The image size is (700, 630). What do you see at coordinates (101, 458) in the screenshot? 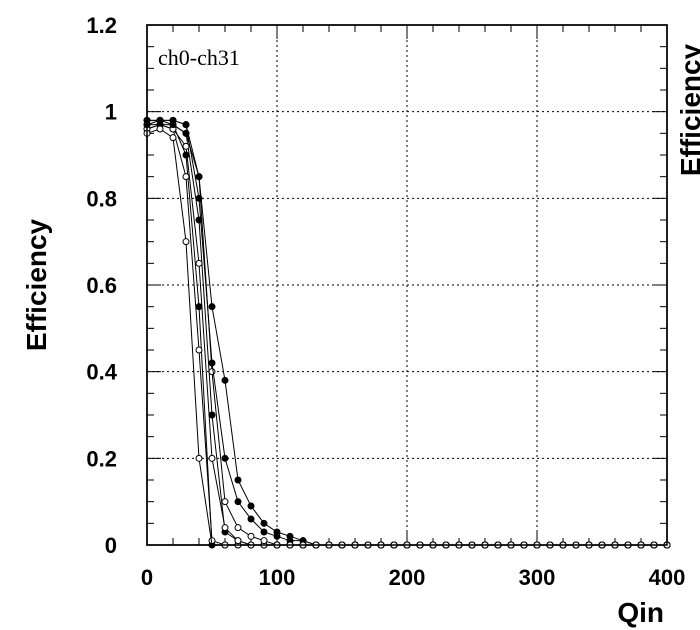
I see `y-tick-label: 0.2` at bounding box center [101, 458].